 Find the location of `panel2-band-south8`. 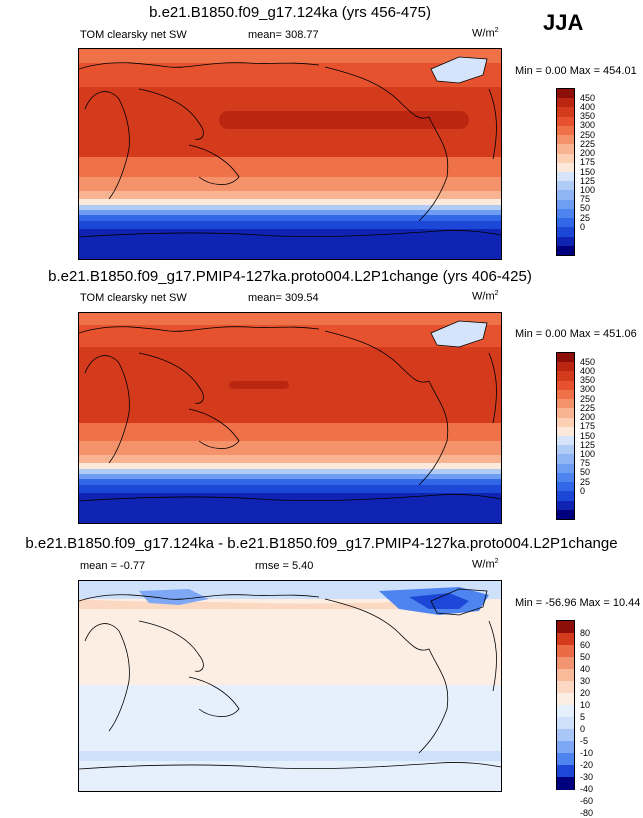

panel2-band-south8 is located at coordinates (290, 489).